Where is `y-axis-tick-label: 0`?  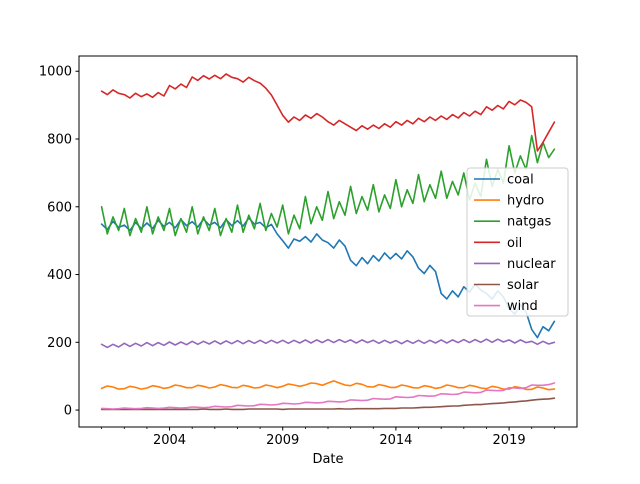
y-axis-tick-label: 0 is located at coordinates (68, 411).